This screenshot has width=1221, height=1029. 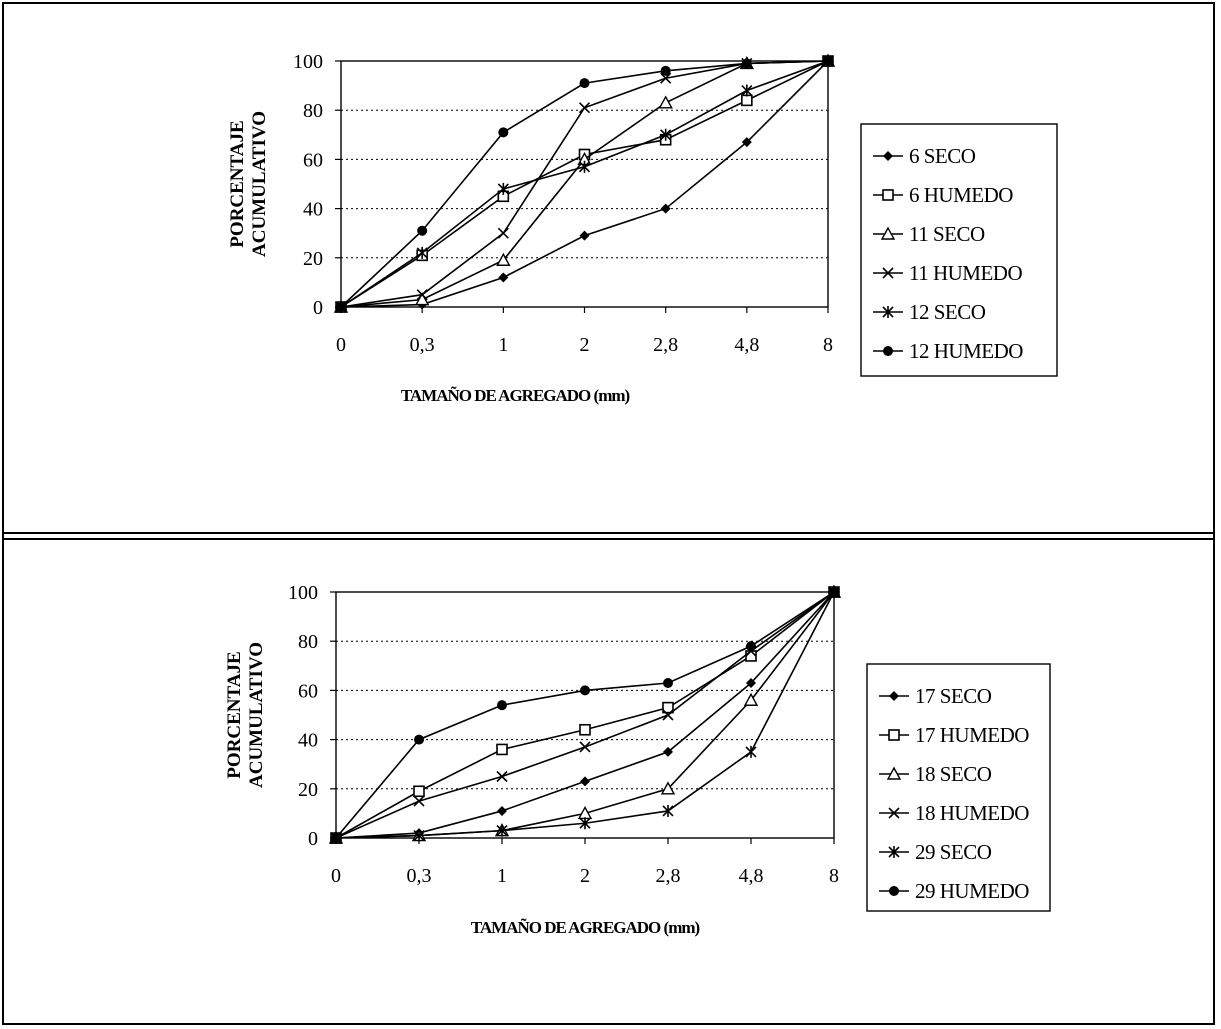 What do you see at coordinates (608, 539) in the screenshot?
I see `panel-divider-inner` at bounding box center [608, 539].